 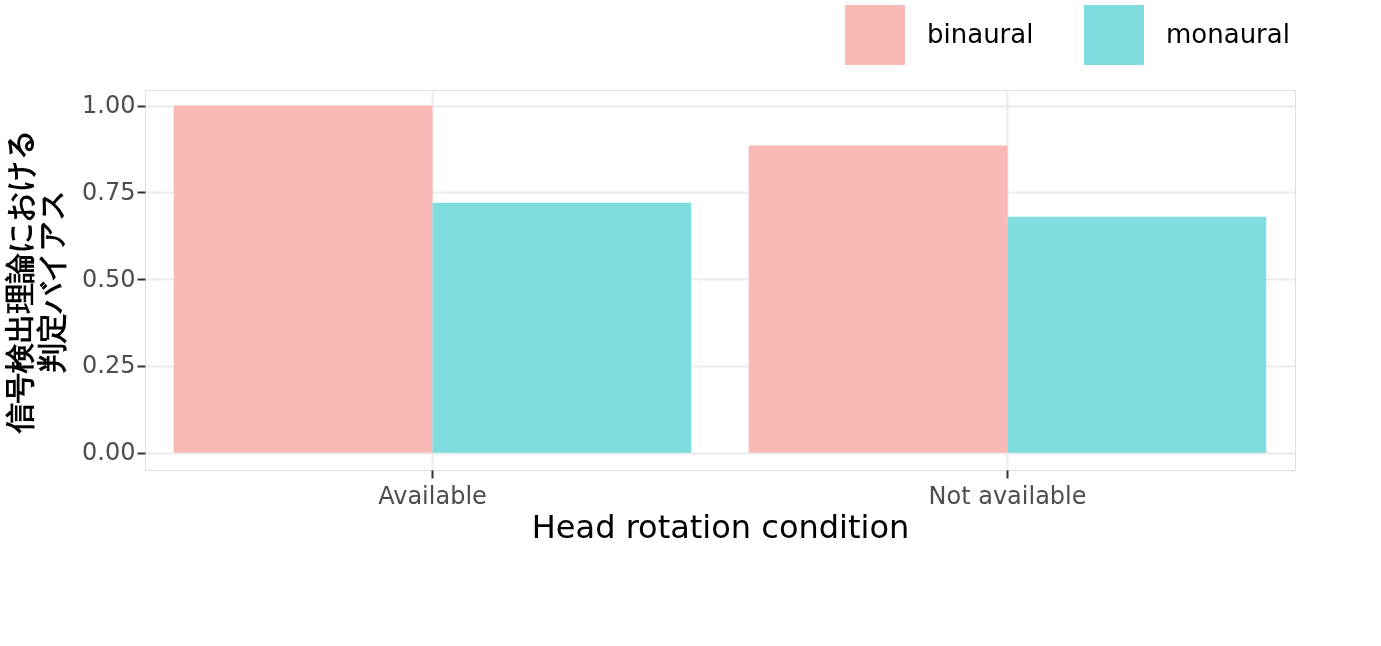 I want to click on legend-label: monaural, so click(x=1228, y=34).